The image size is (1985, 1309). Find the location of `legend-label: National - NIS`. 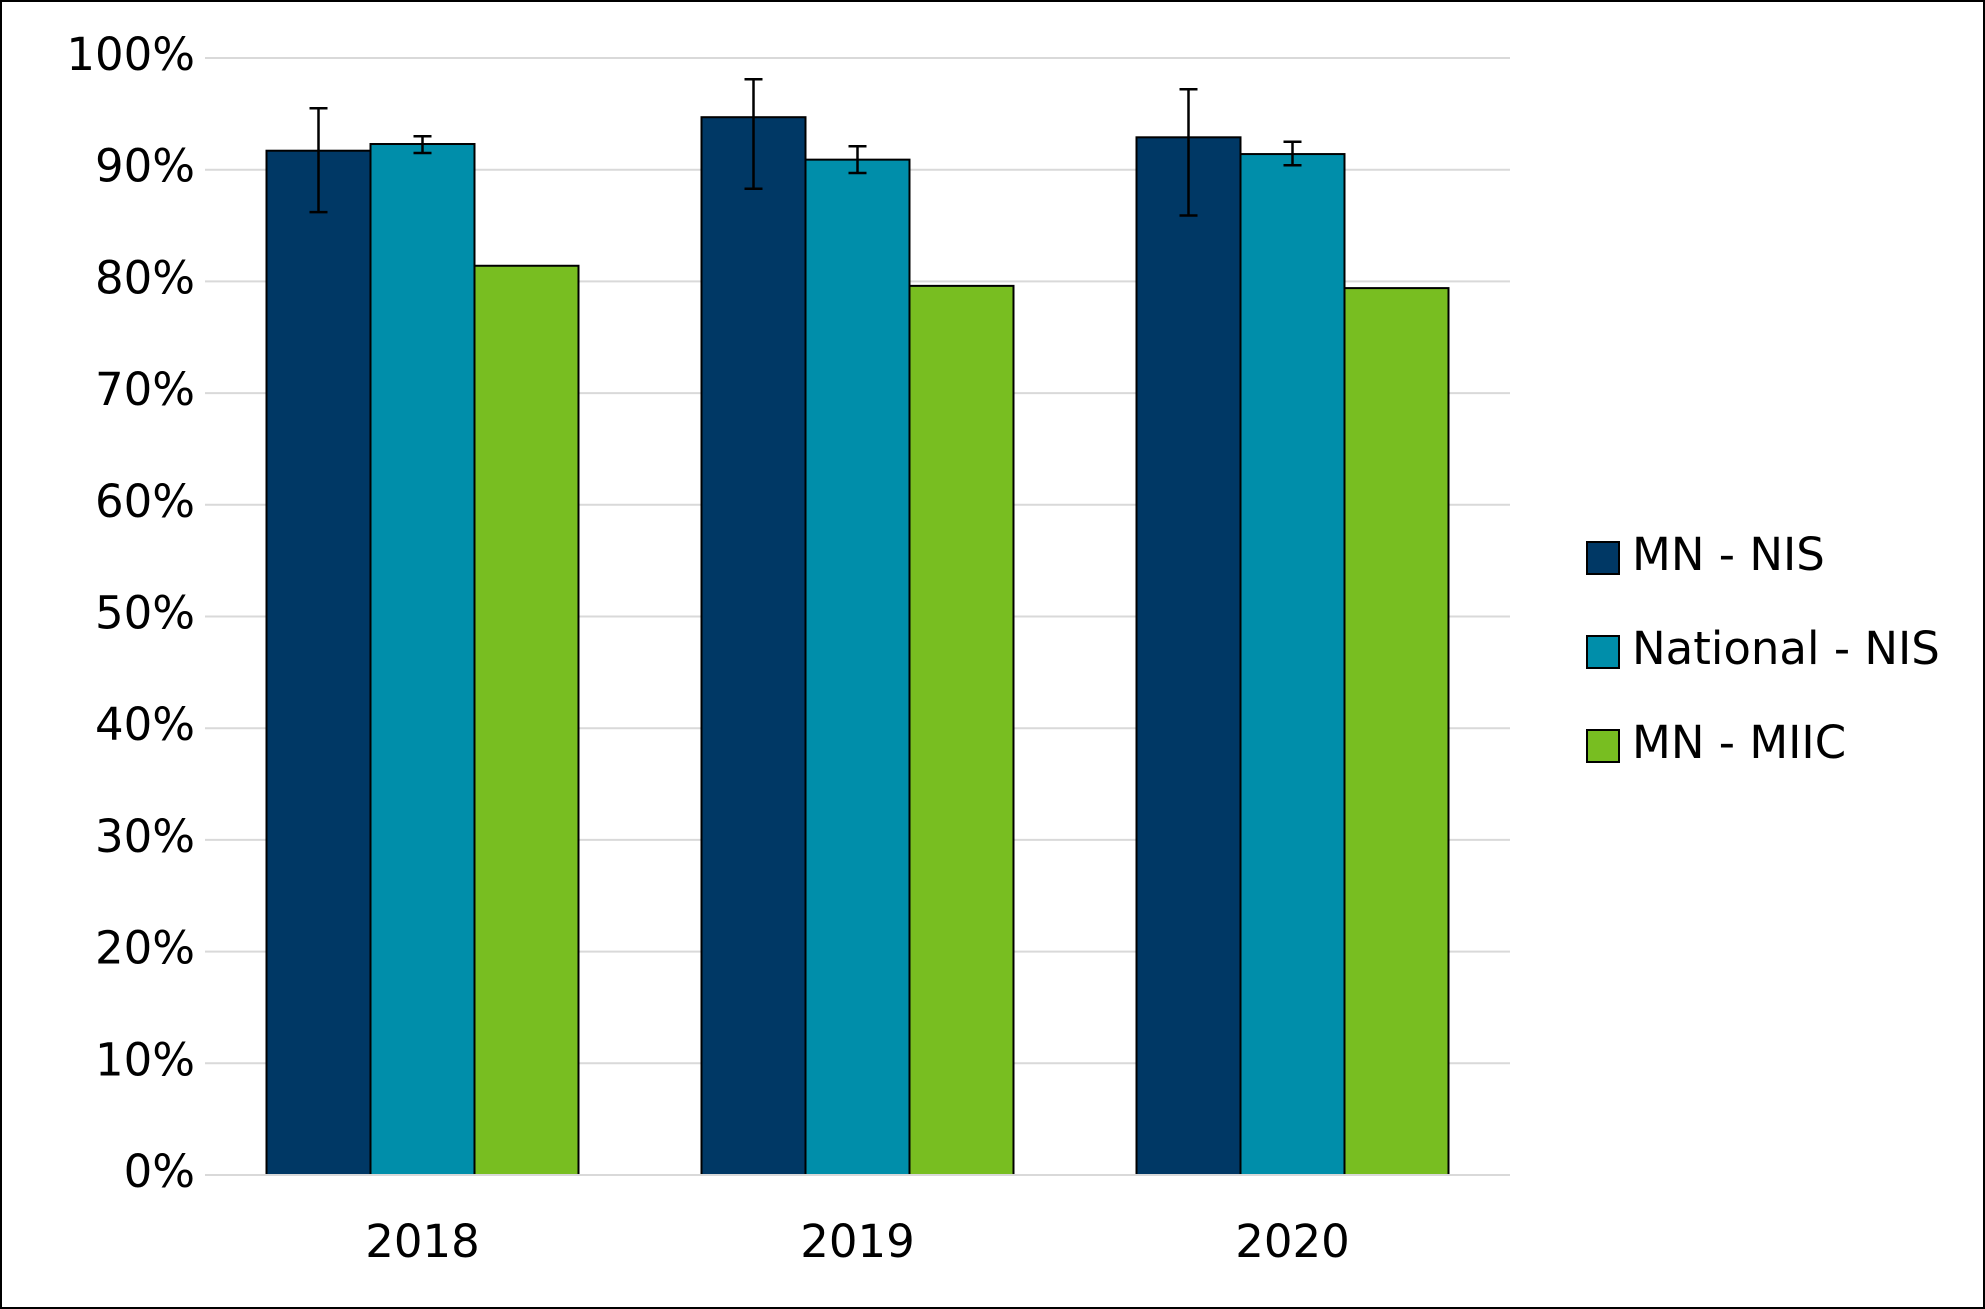

legend-label: National - NIS is located at coordinates (1786, 648).